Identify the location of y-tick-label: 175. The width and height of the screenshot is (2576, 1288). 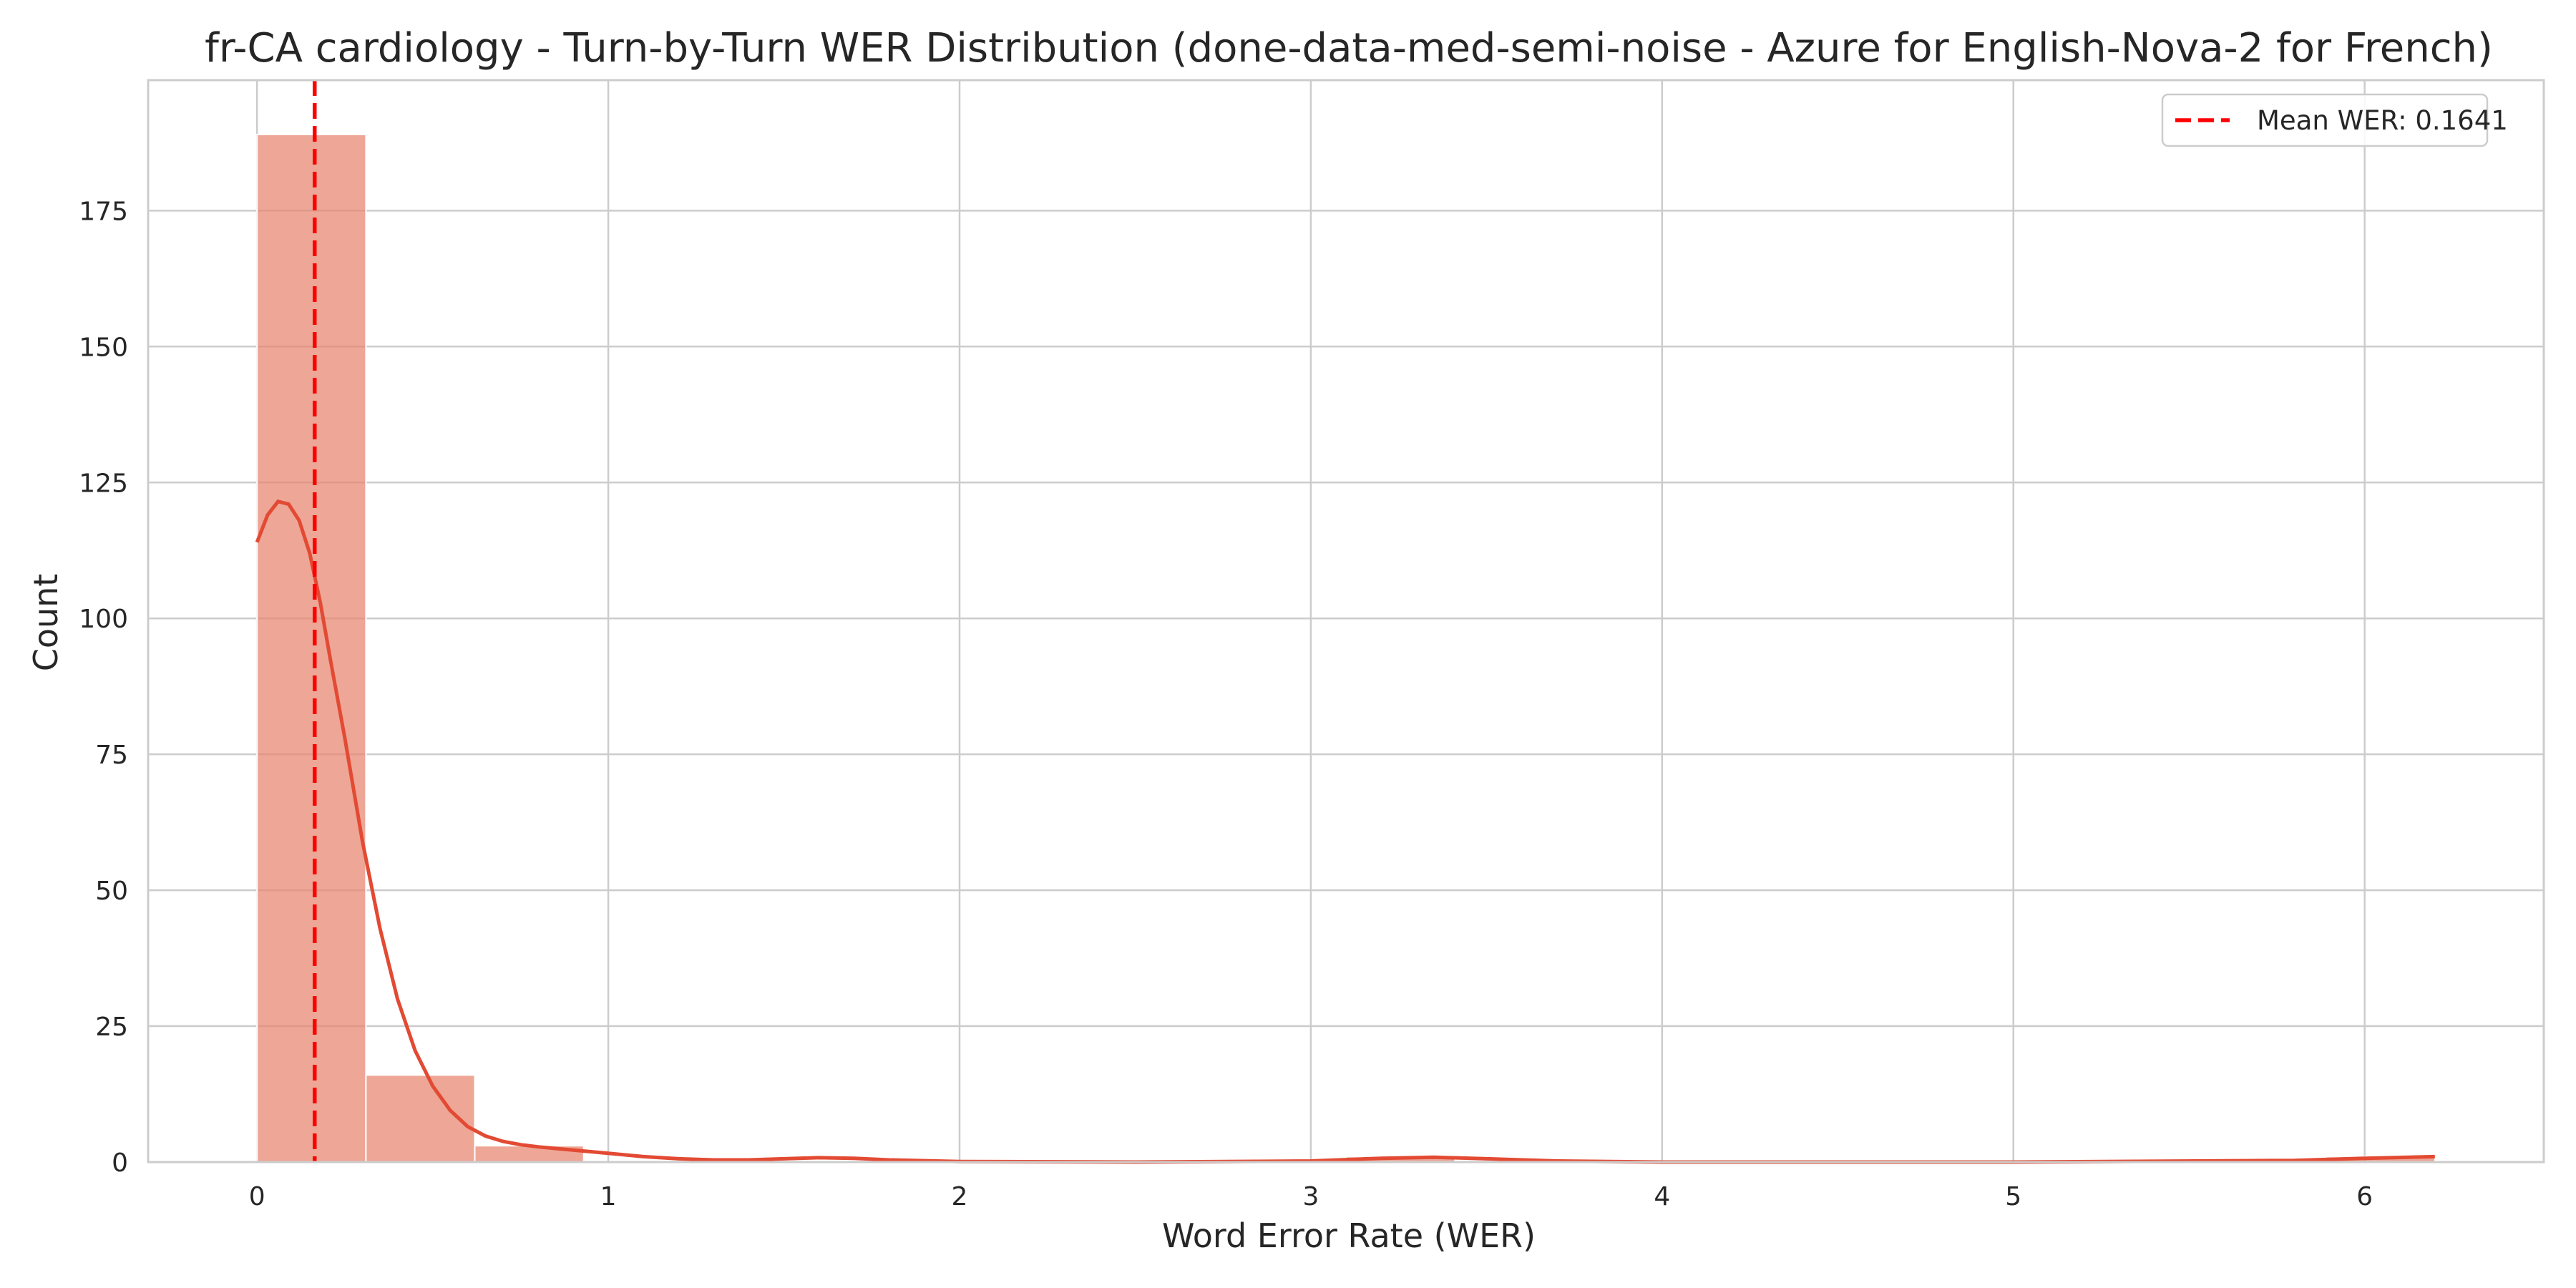
(103, 211).